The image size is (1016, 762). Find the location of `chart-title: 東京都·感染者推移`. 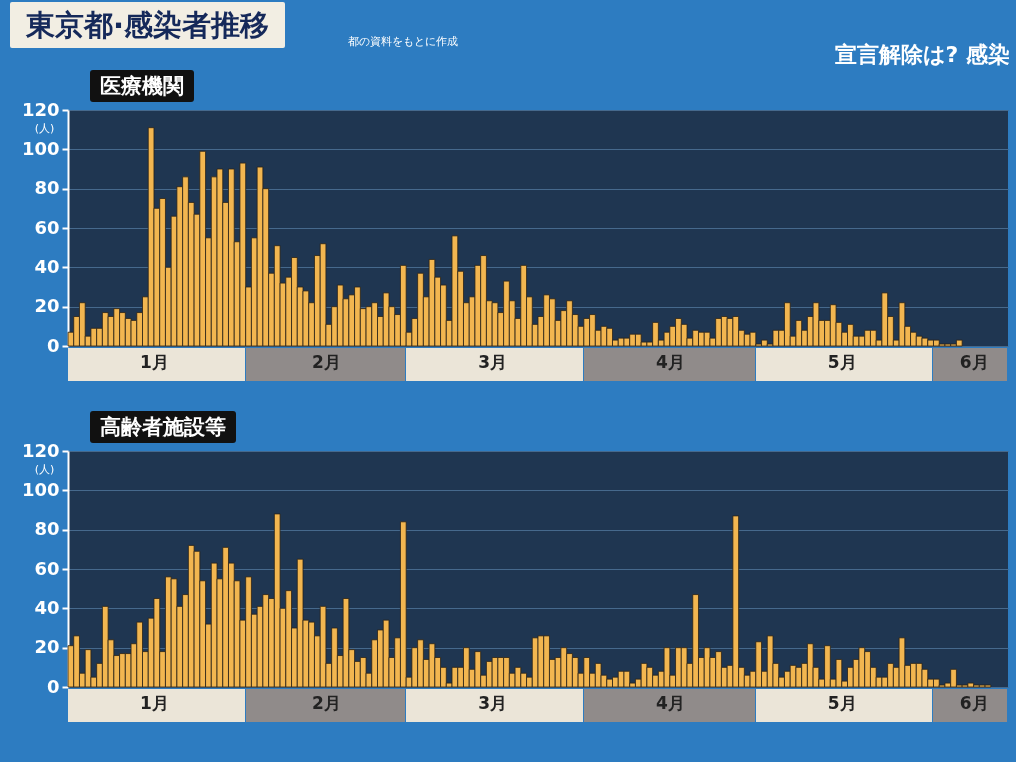

chart-title: 東京都·感染者推移 is located at coordinates (148, 25).